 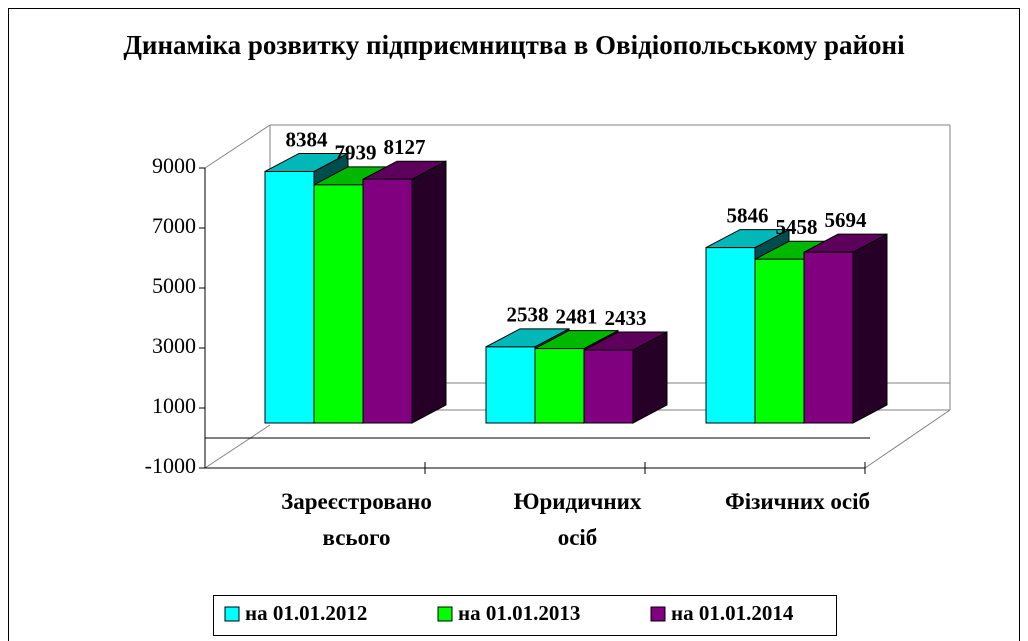 I want to click on value-label: 2538, so click(x=528, y=315).